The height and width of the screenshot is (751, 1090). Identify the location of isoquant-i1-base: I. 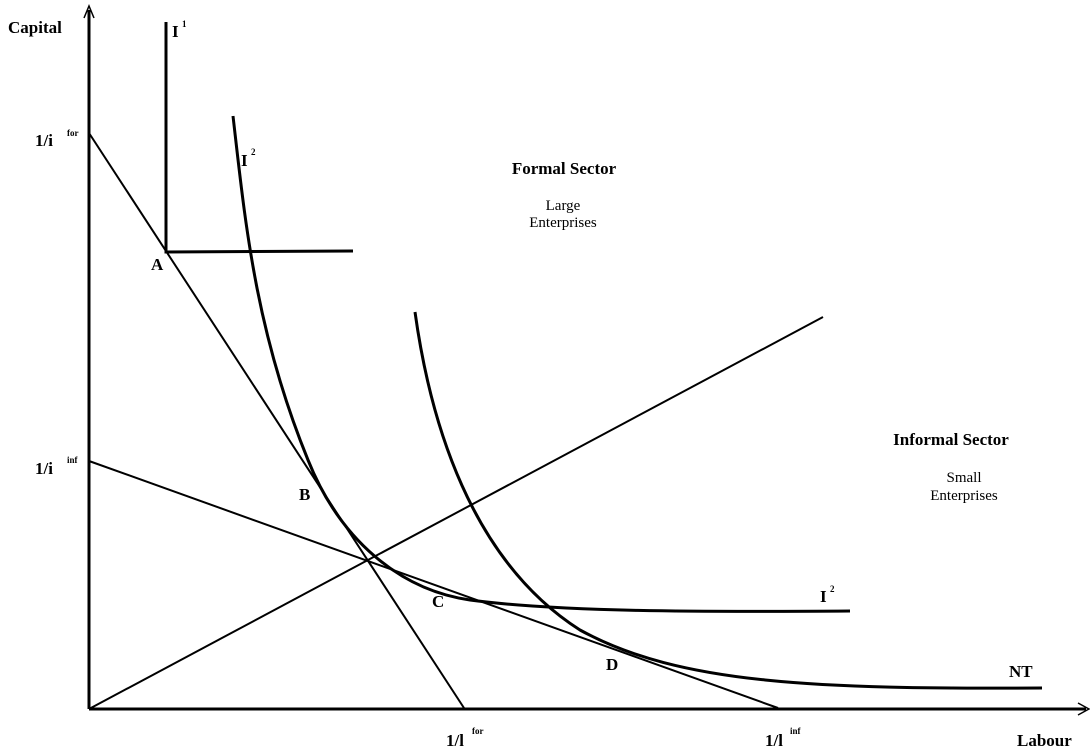
(175, 31).